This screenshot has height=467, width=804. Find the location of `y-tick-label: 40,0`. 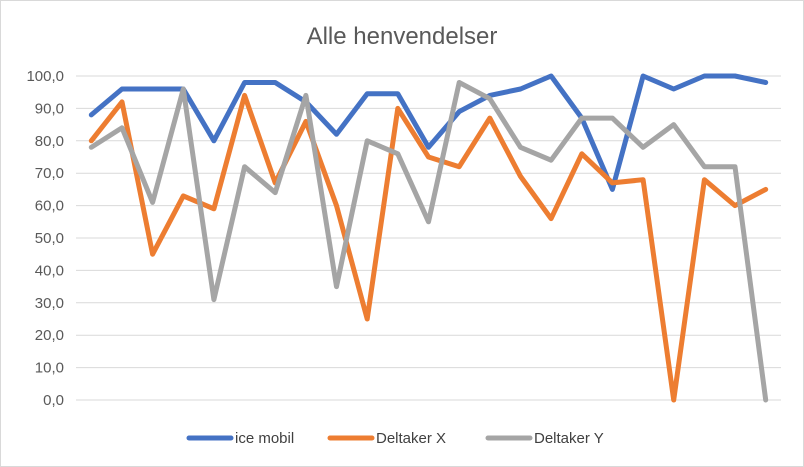

y-tick-label: 40,0 is located at coordinates (49, 270).